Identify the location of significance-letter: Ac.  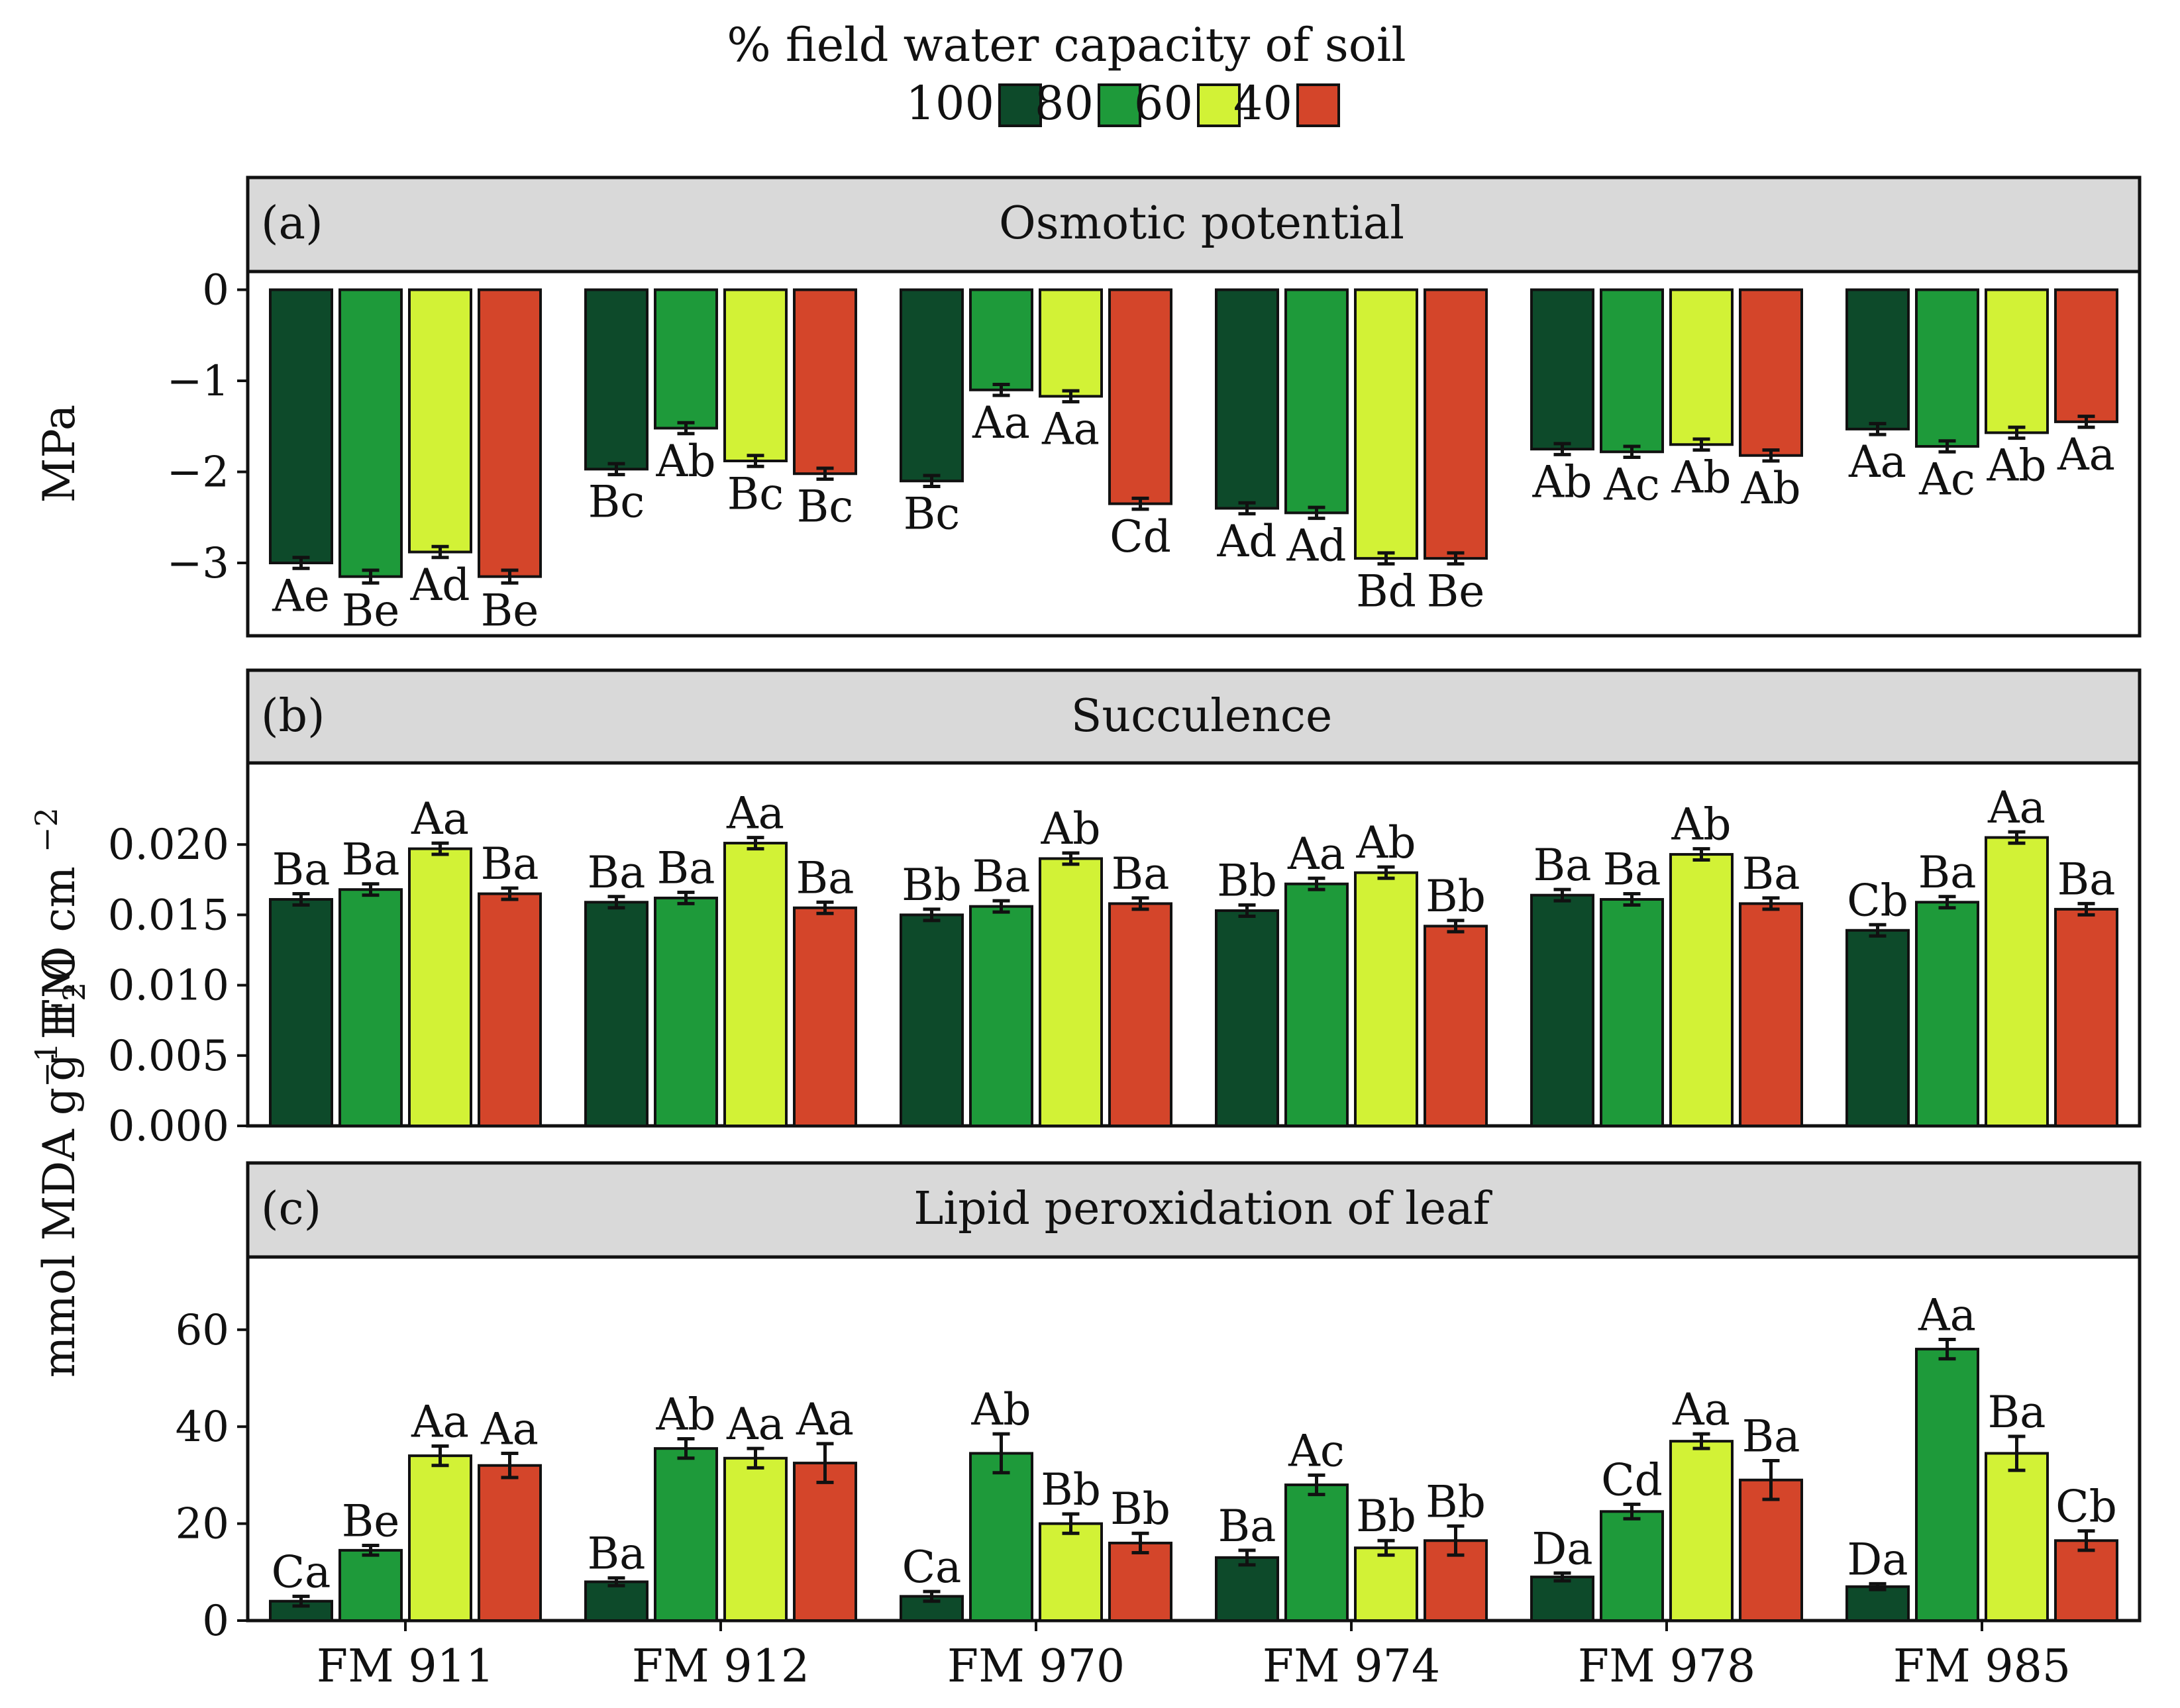
(1316, 1451).